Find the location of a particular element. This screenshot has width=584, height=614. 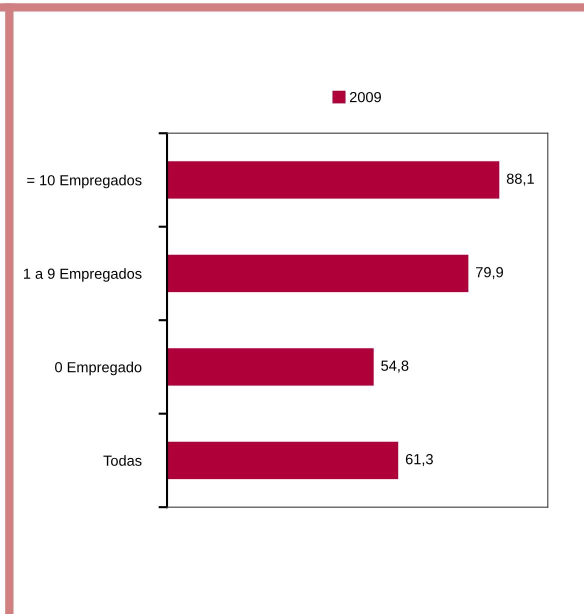

data-label: 79,9 is located at coordinates (489, 273).